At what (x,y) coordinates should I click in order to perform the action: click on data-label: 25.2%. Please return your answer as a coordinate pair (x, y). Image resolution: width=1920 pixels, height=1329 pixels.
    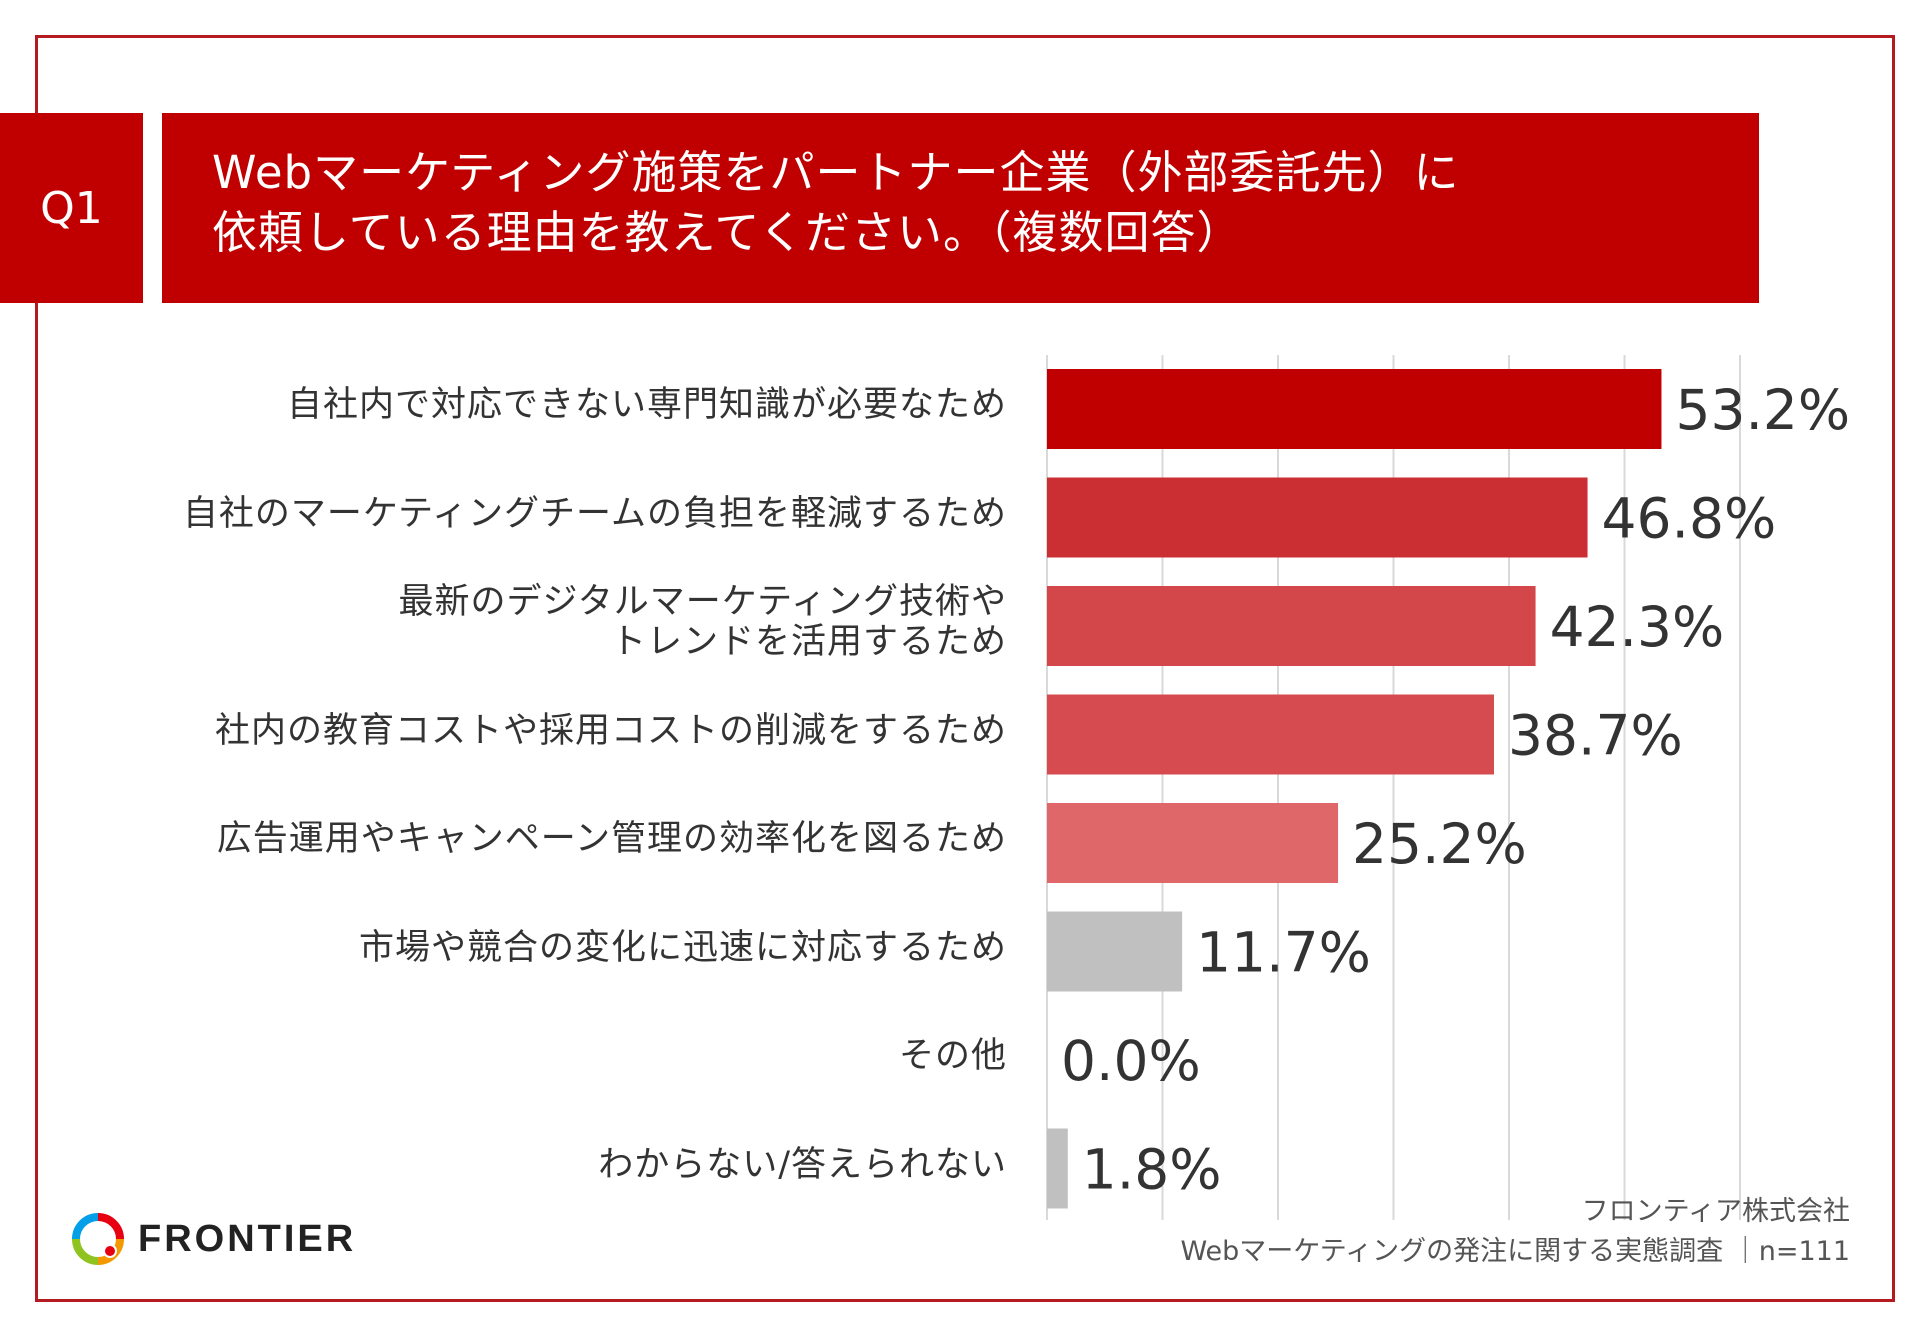
    Looking at the image, I should click on (1439, 844).